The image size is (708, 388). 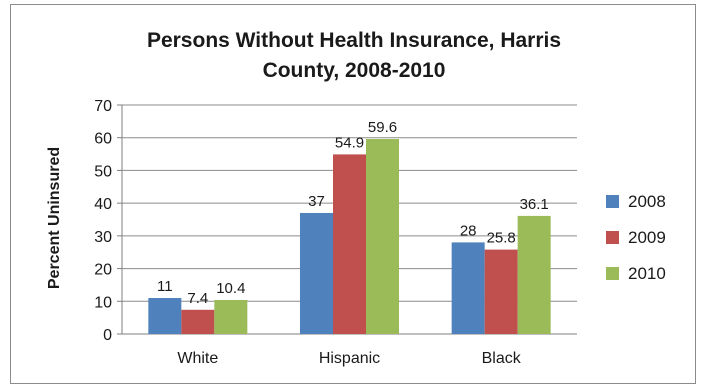 I want to click on data-label: 7.4, so click(x=197, y=298).